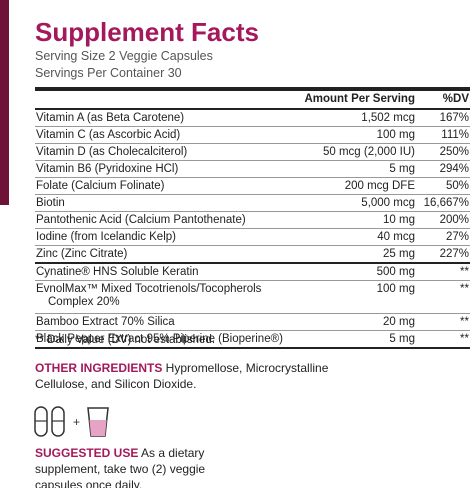 Image resolution: width=474 pixels, height=488 pixels. I want to click on nutrient-row: Bamboo Extract 70% Silica 20 mg **, so click(252, 322).